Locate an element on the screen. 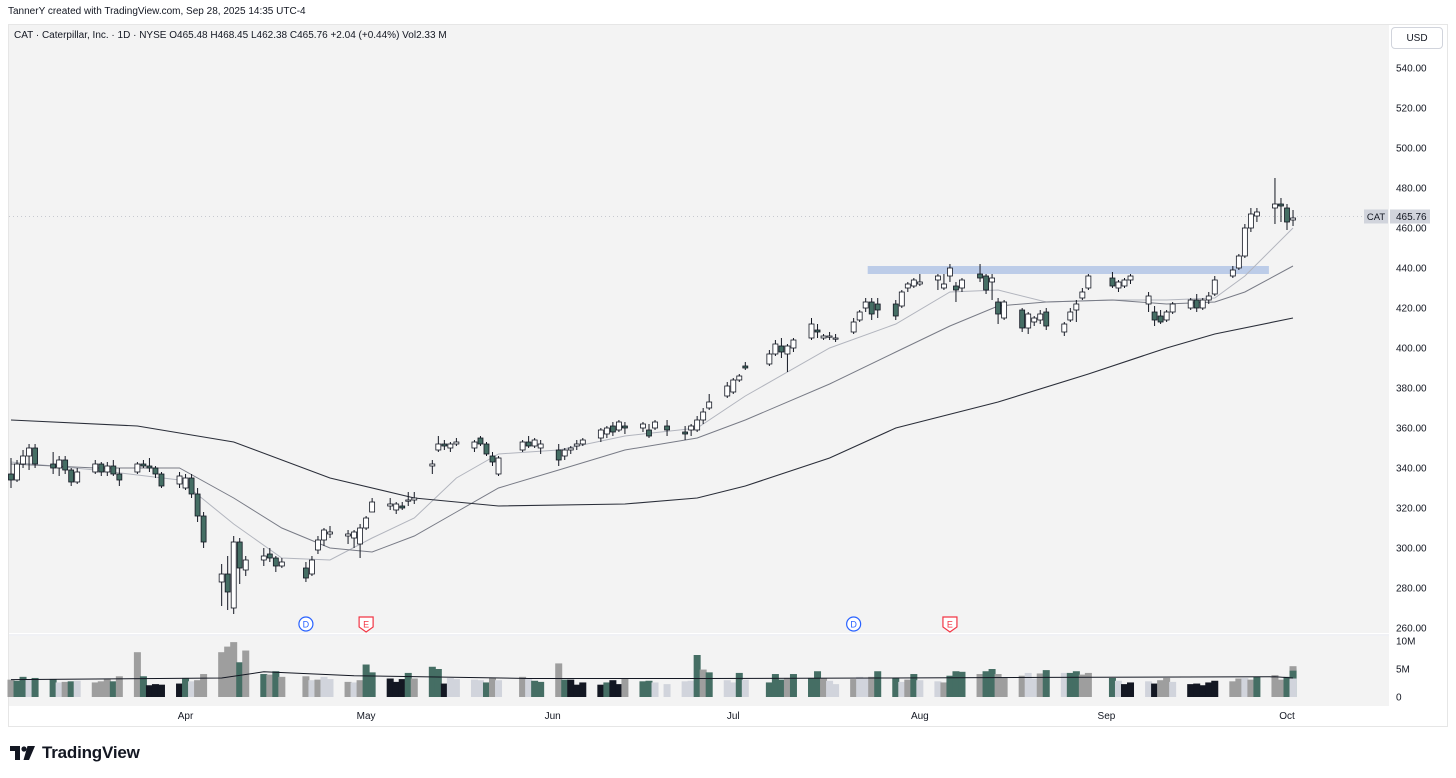 This screenshot has height=778, width=1456. dividend-marker-circle is located at coordinates (306, 624).